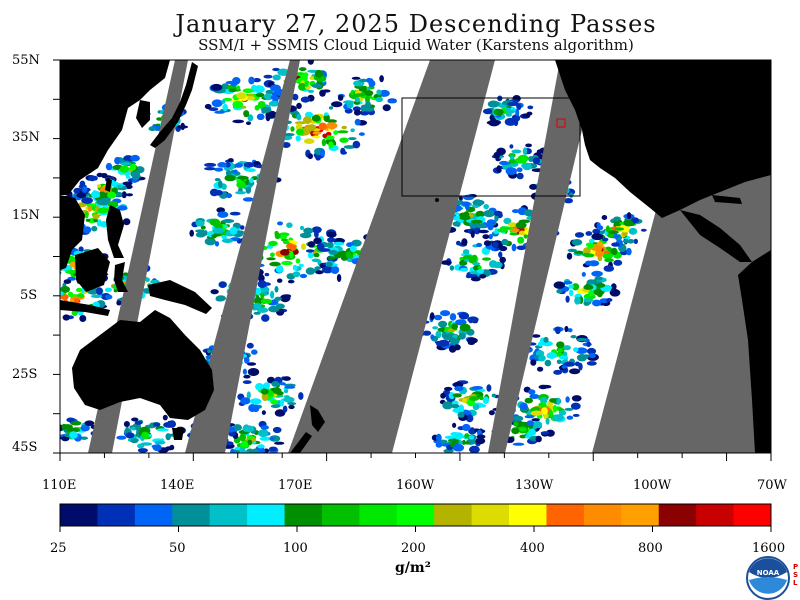  Describe the element at coordinates (143, 365) in the screenshot. I see `land-australia` at that location.